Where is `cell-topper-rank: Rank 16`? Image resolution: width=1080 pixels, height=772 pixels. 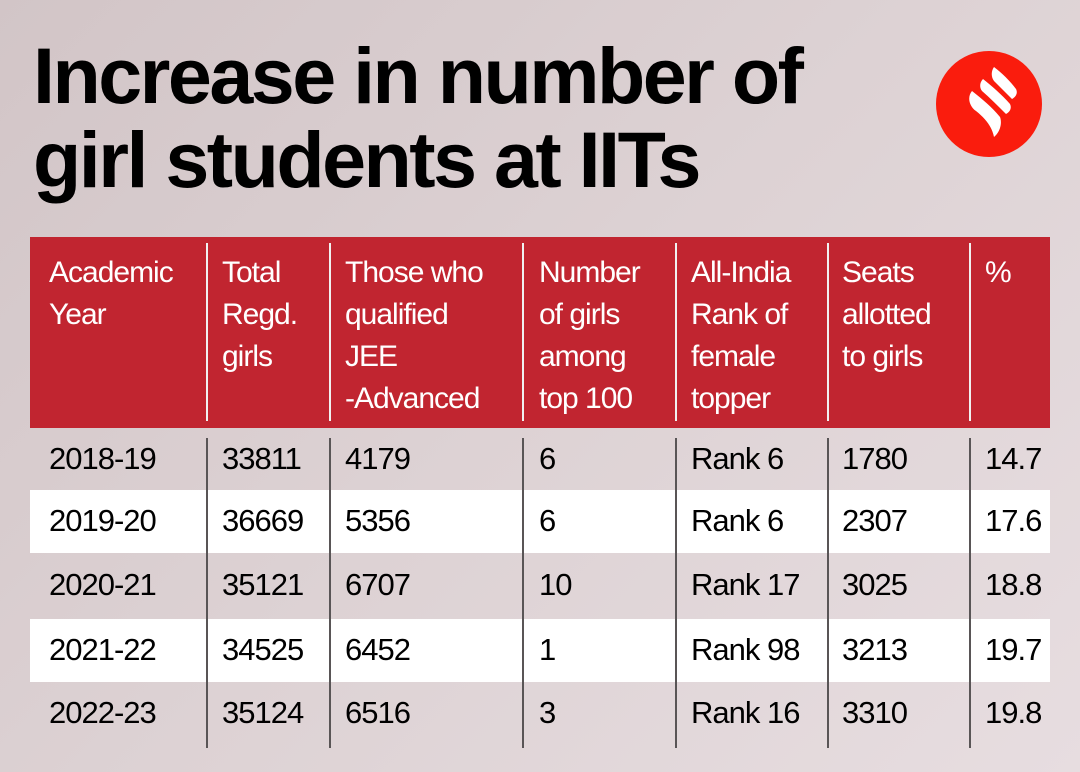
cell-topper-rank: Rank 16 is located at coordinates (745, 712).